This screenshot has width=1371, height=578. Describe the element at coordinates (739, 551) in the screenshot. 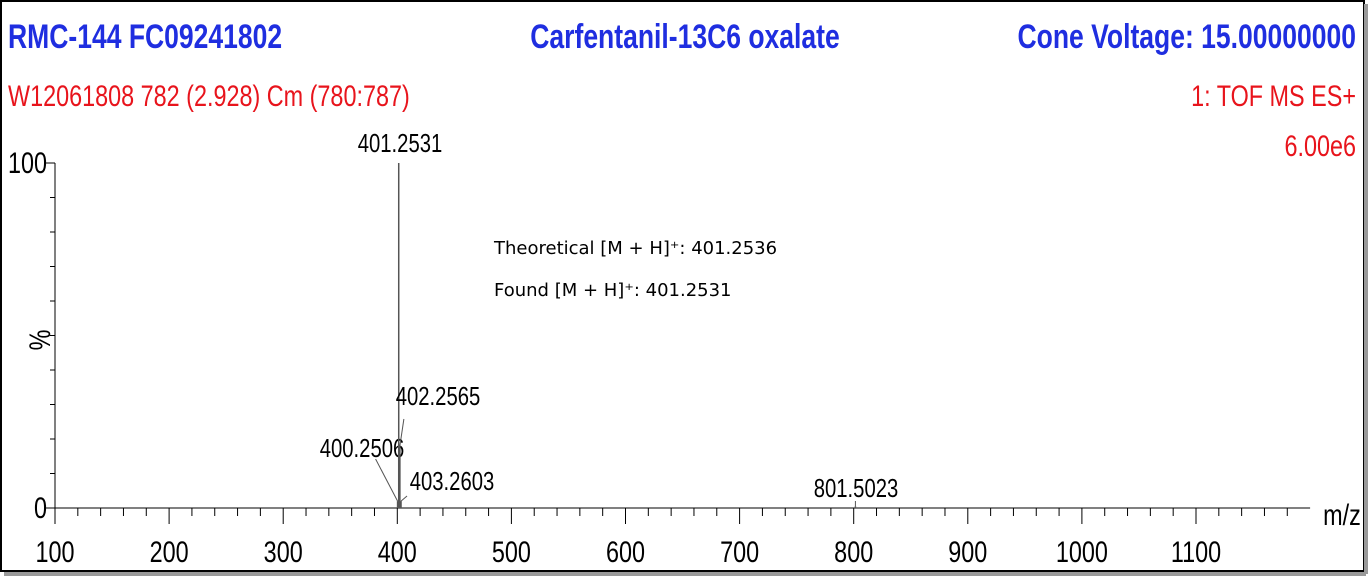

I see `x-tick-label: 700` at that location.